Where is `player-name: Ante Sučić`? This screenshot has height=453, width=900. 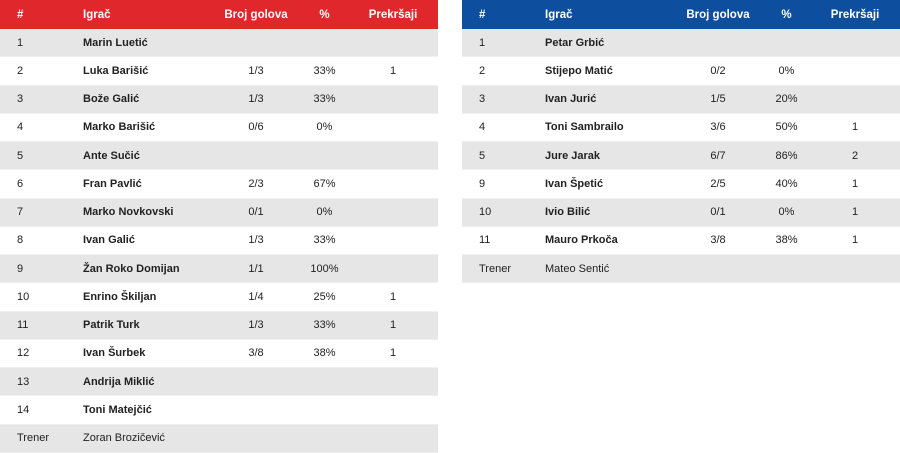 player-name: Ante Sučić is located at coordinates (111, 155).